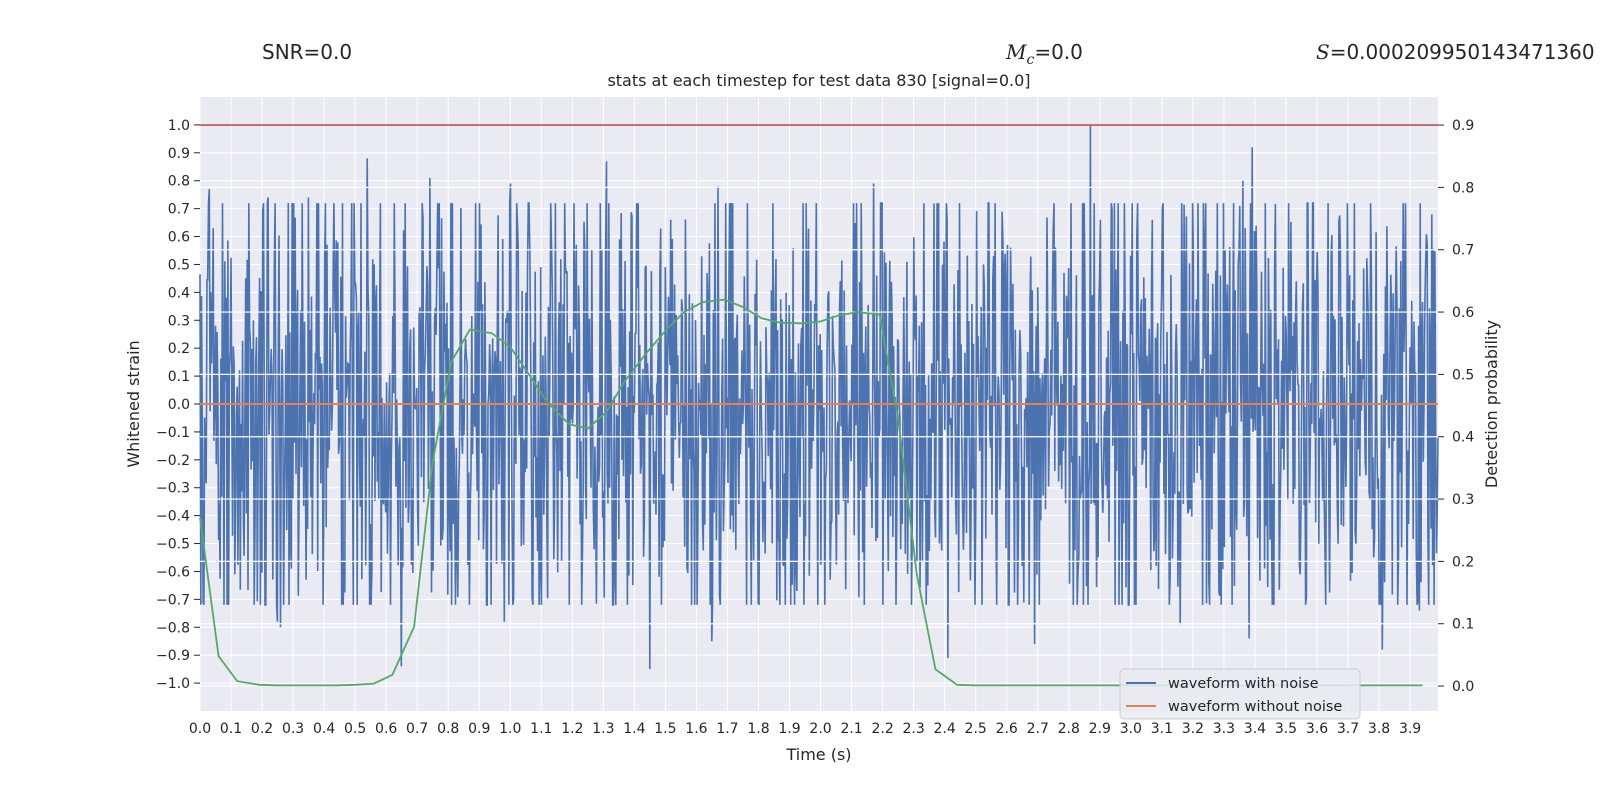  Describe the element at coordinates (1255, 707) in the screenshot. I see `legend-label: waveform without noise` at that location.